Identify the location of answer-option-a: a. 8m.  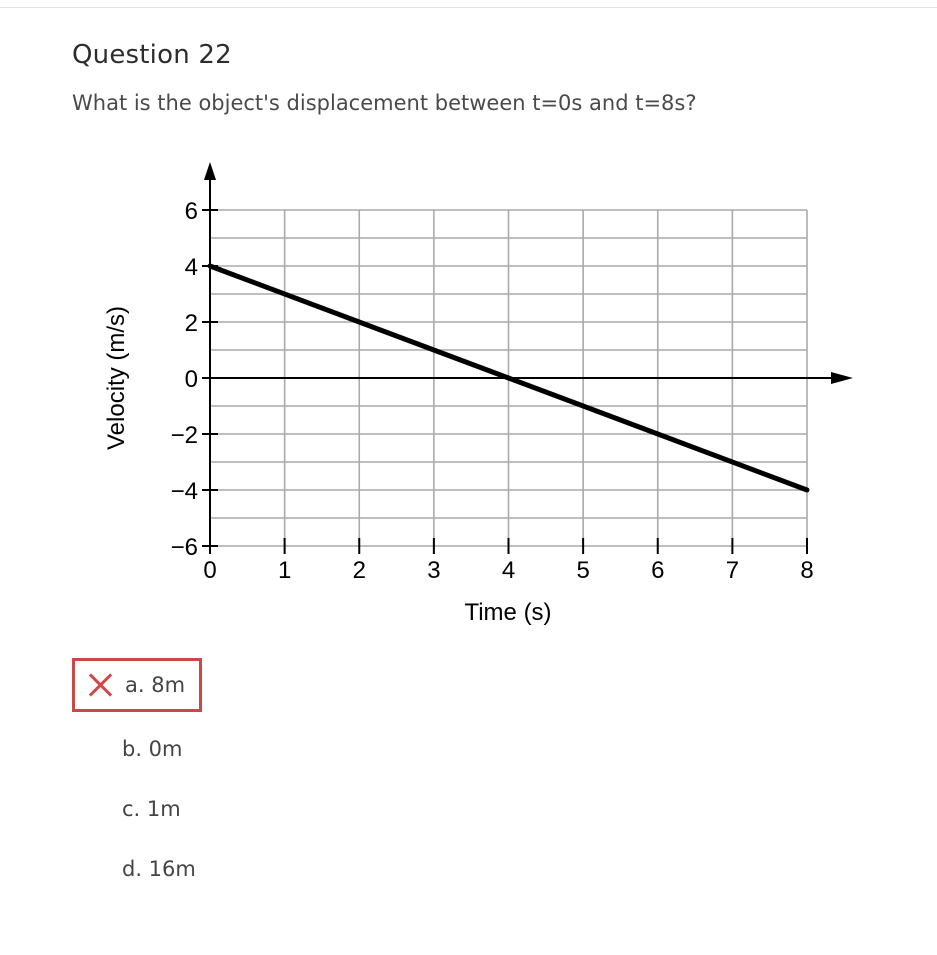
(137, 685).